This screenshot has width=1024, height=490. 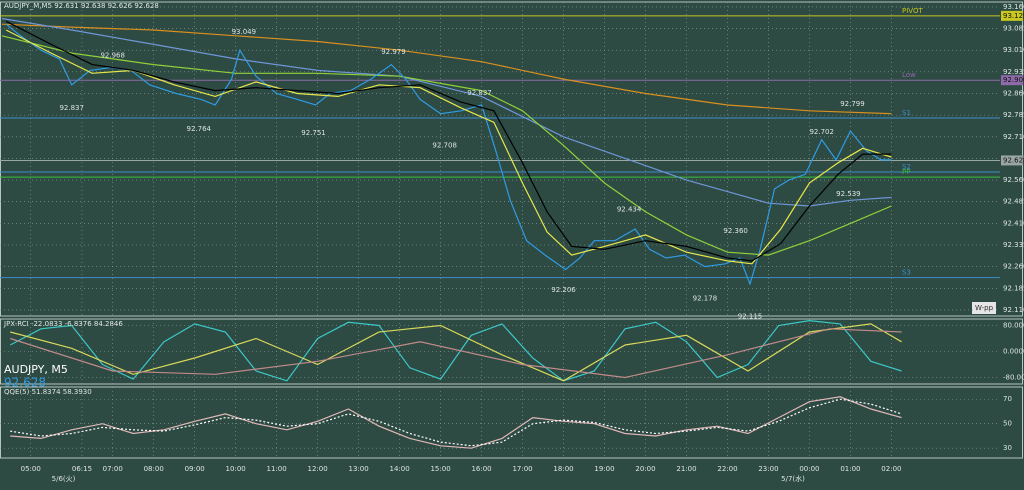 I want to click on level-price: 92.906, so click(x=1013, y=80).